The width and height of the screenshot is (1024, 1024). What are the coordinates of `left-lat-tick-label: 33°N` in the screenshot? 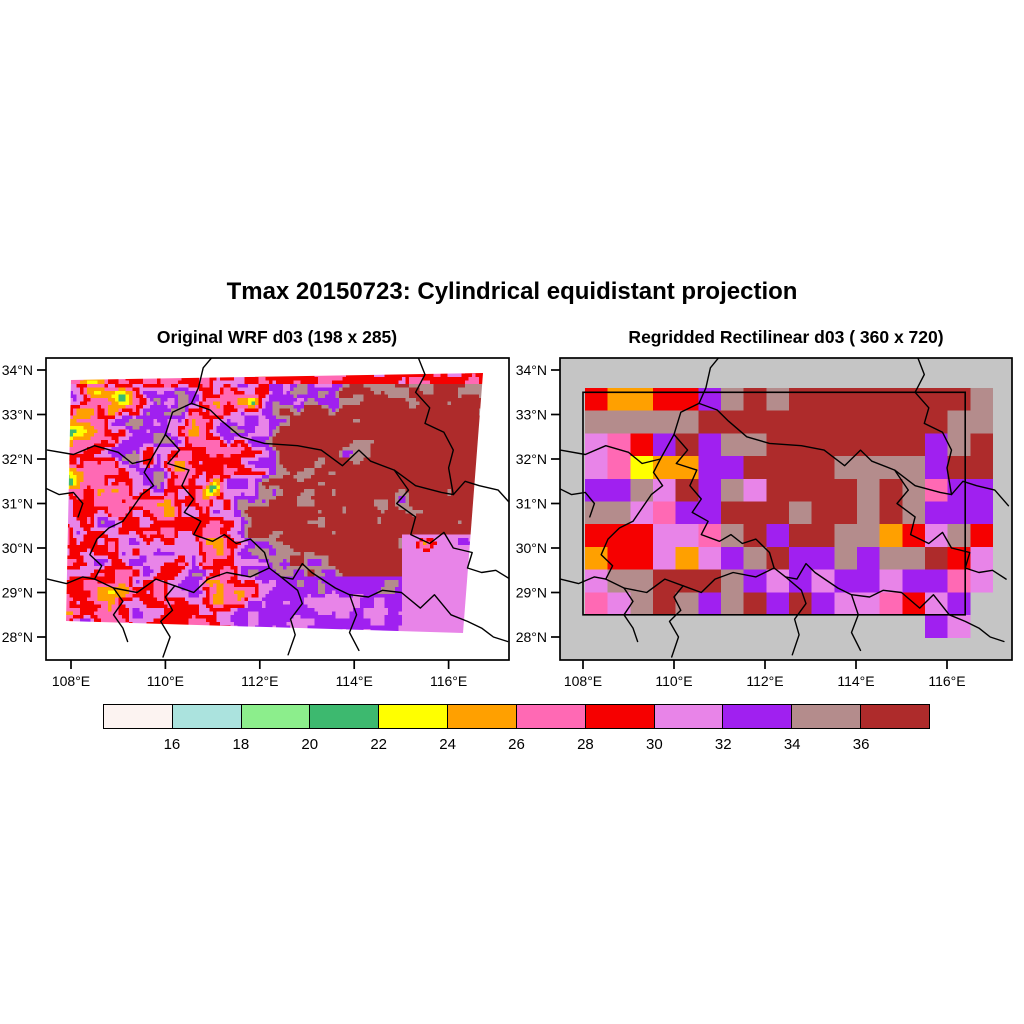 It's located at (17, 415).